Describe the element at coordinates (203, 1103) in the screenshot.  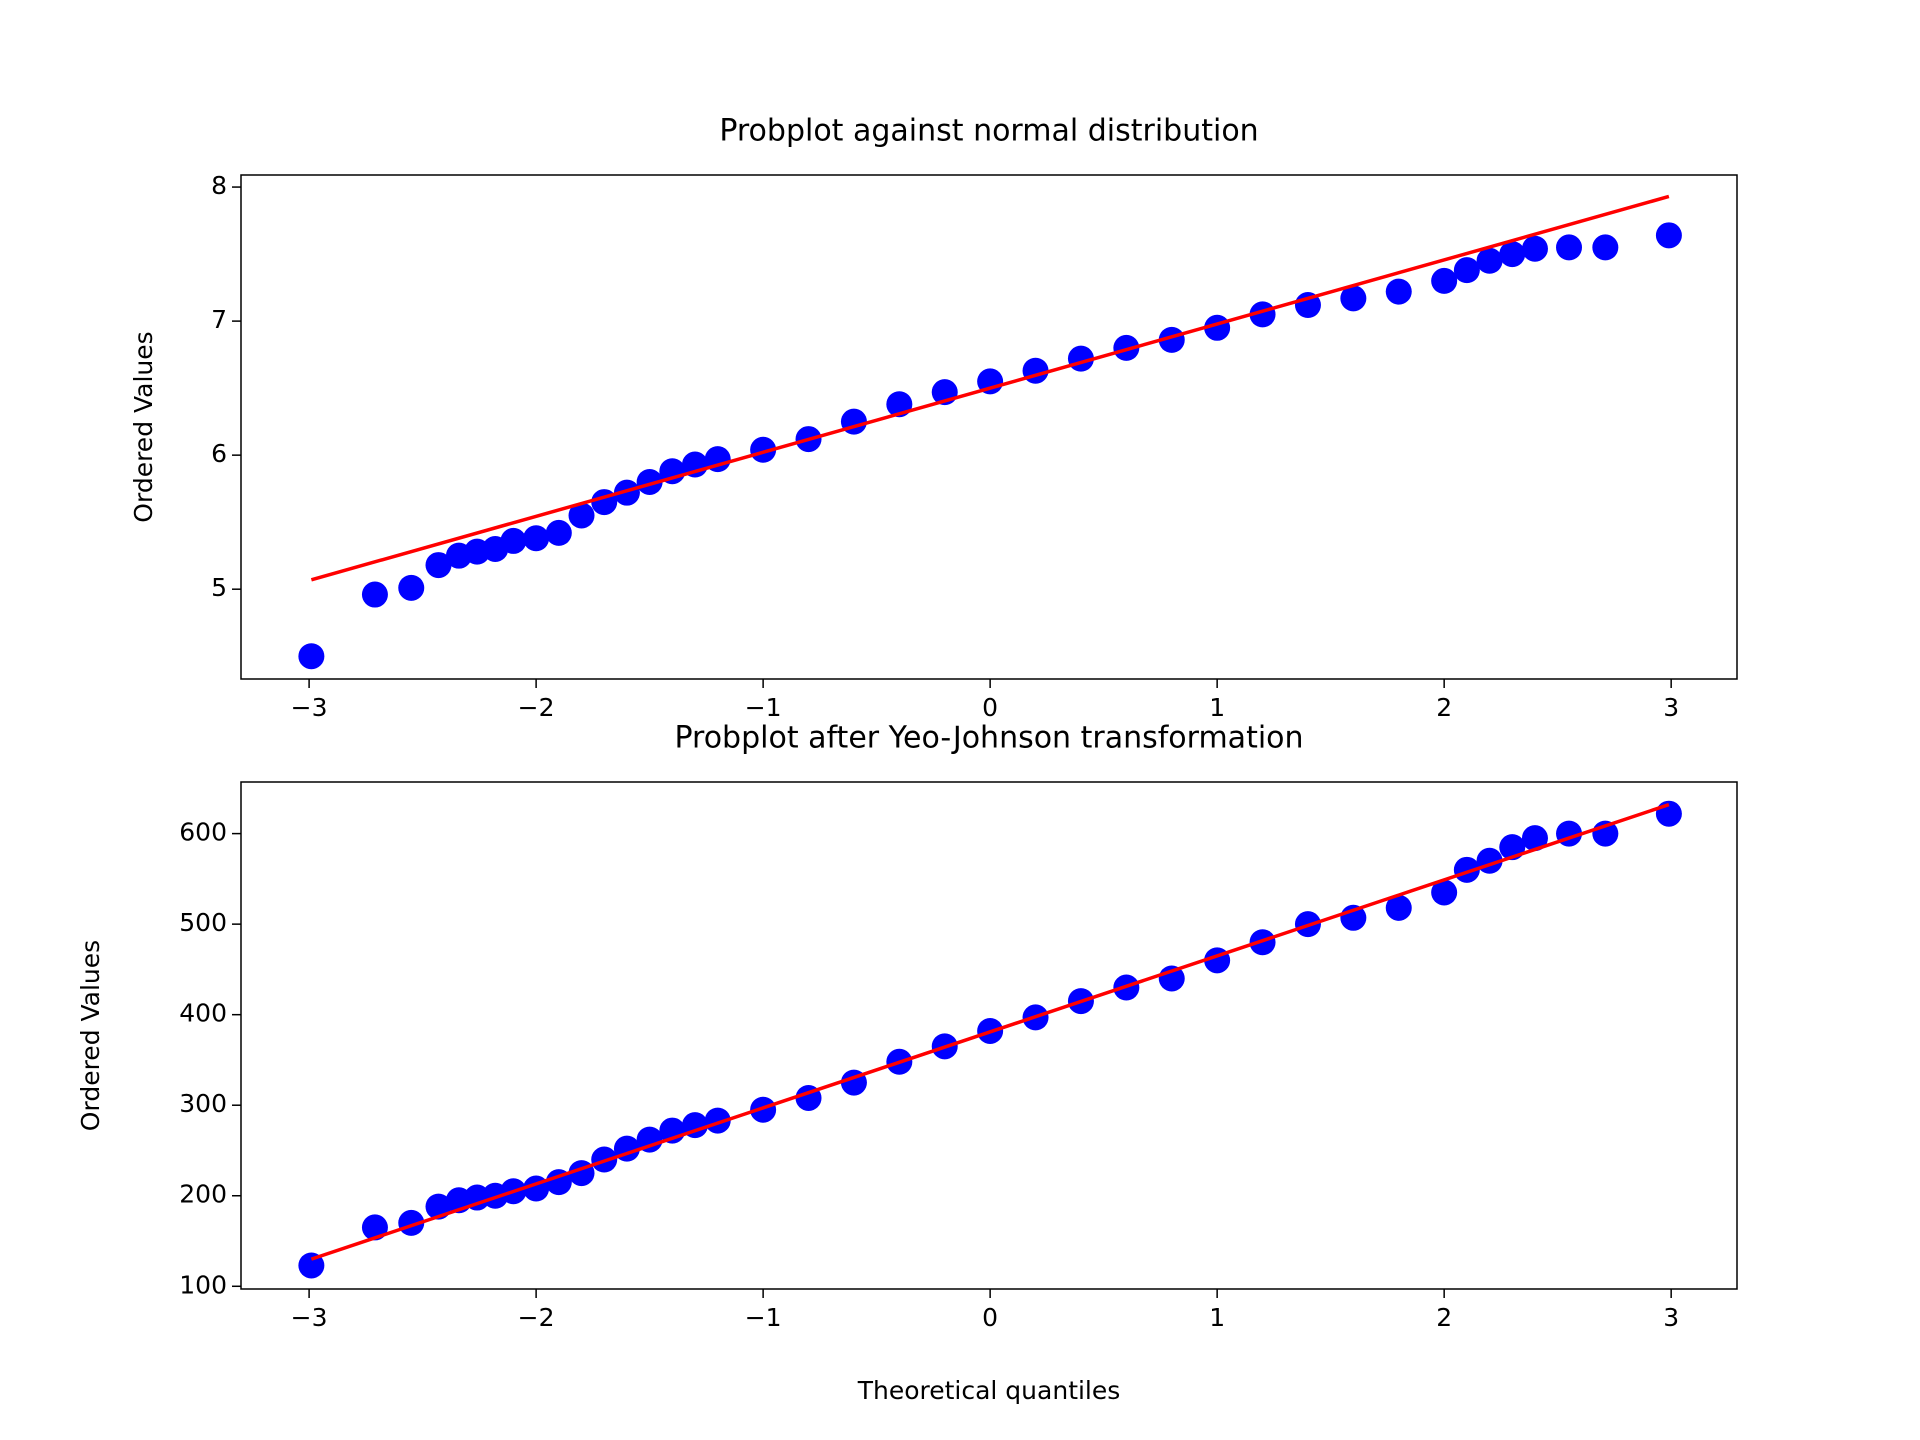
I see `y-tick-label: 300` at that location.